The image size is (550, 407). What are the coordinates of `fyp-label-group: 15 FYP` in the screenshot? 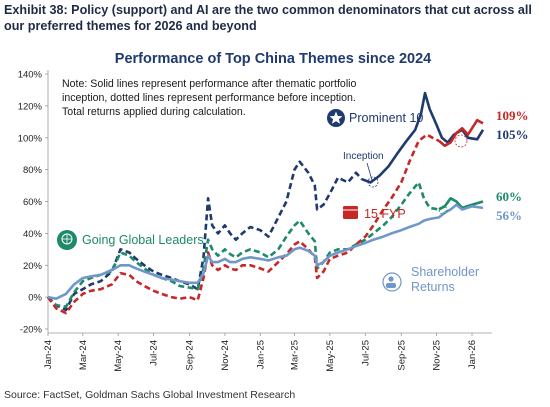 It's located at (374, 213).